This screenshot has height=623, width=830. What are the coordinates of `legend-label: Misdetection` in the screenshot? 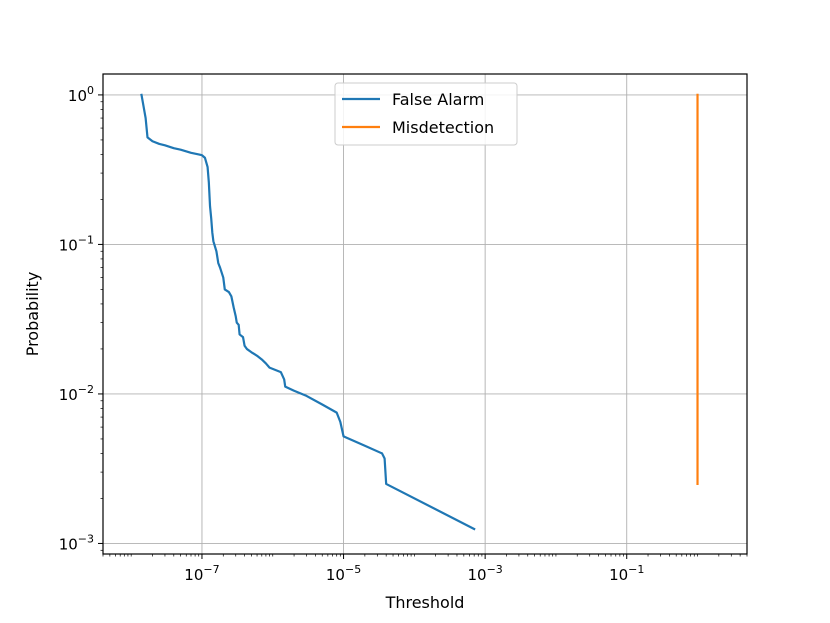 It's located at (443, 127).